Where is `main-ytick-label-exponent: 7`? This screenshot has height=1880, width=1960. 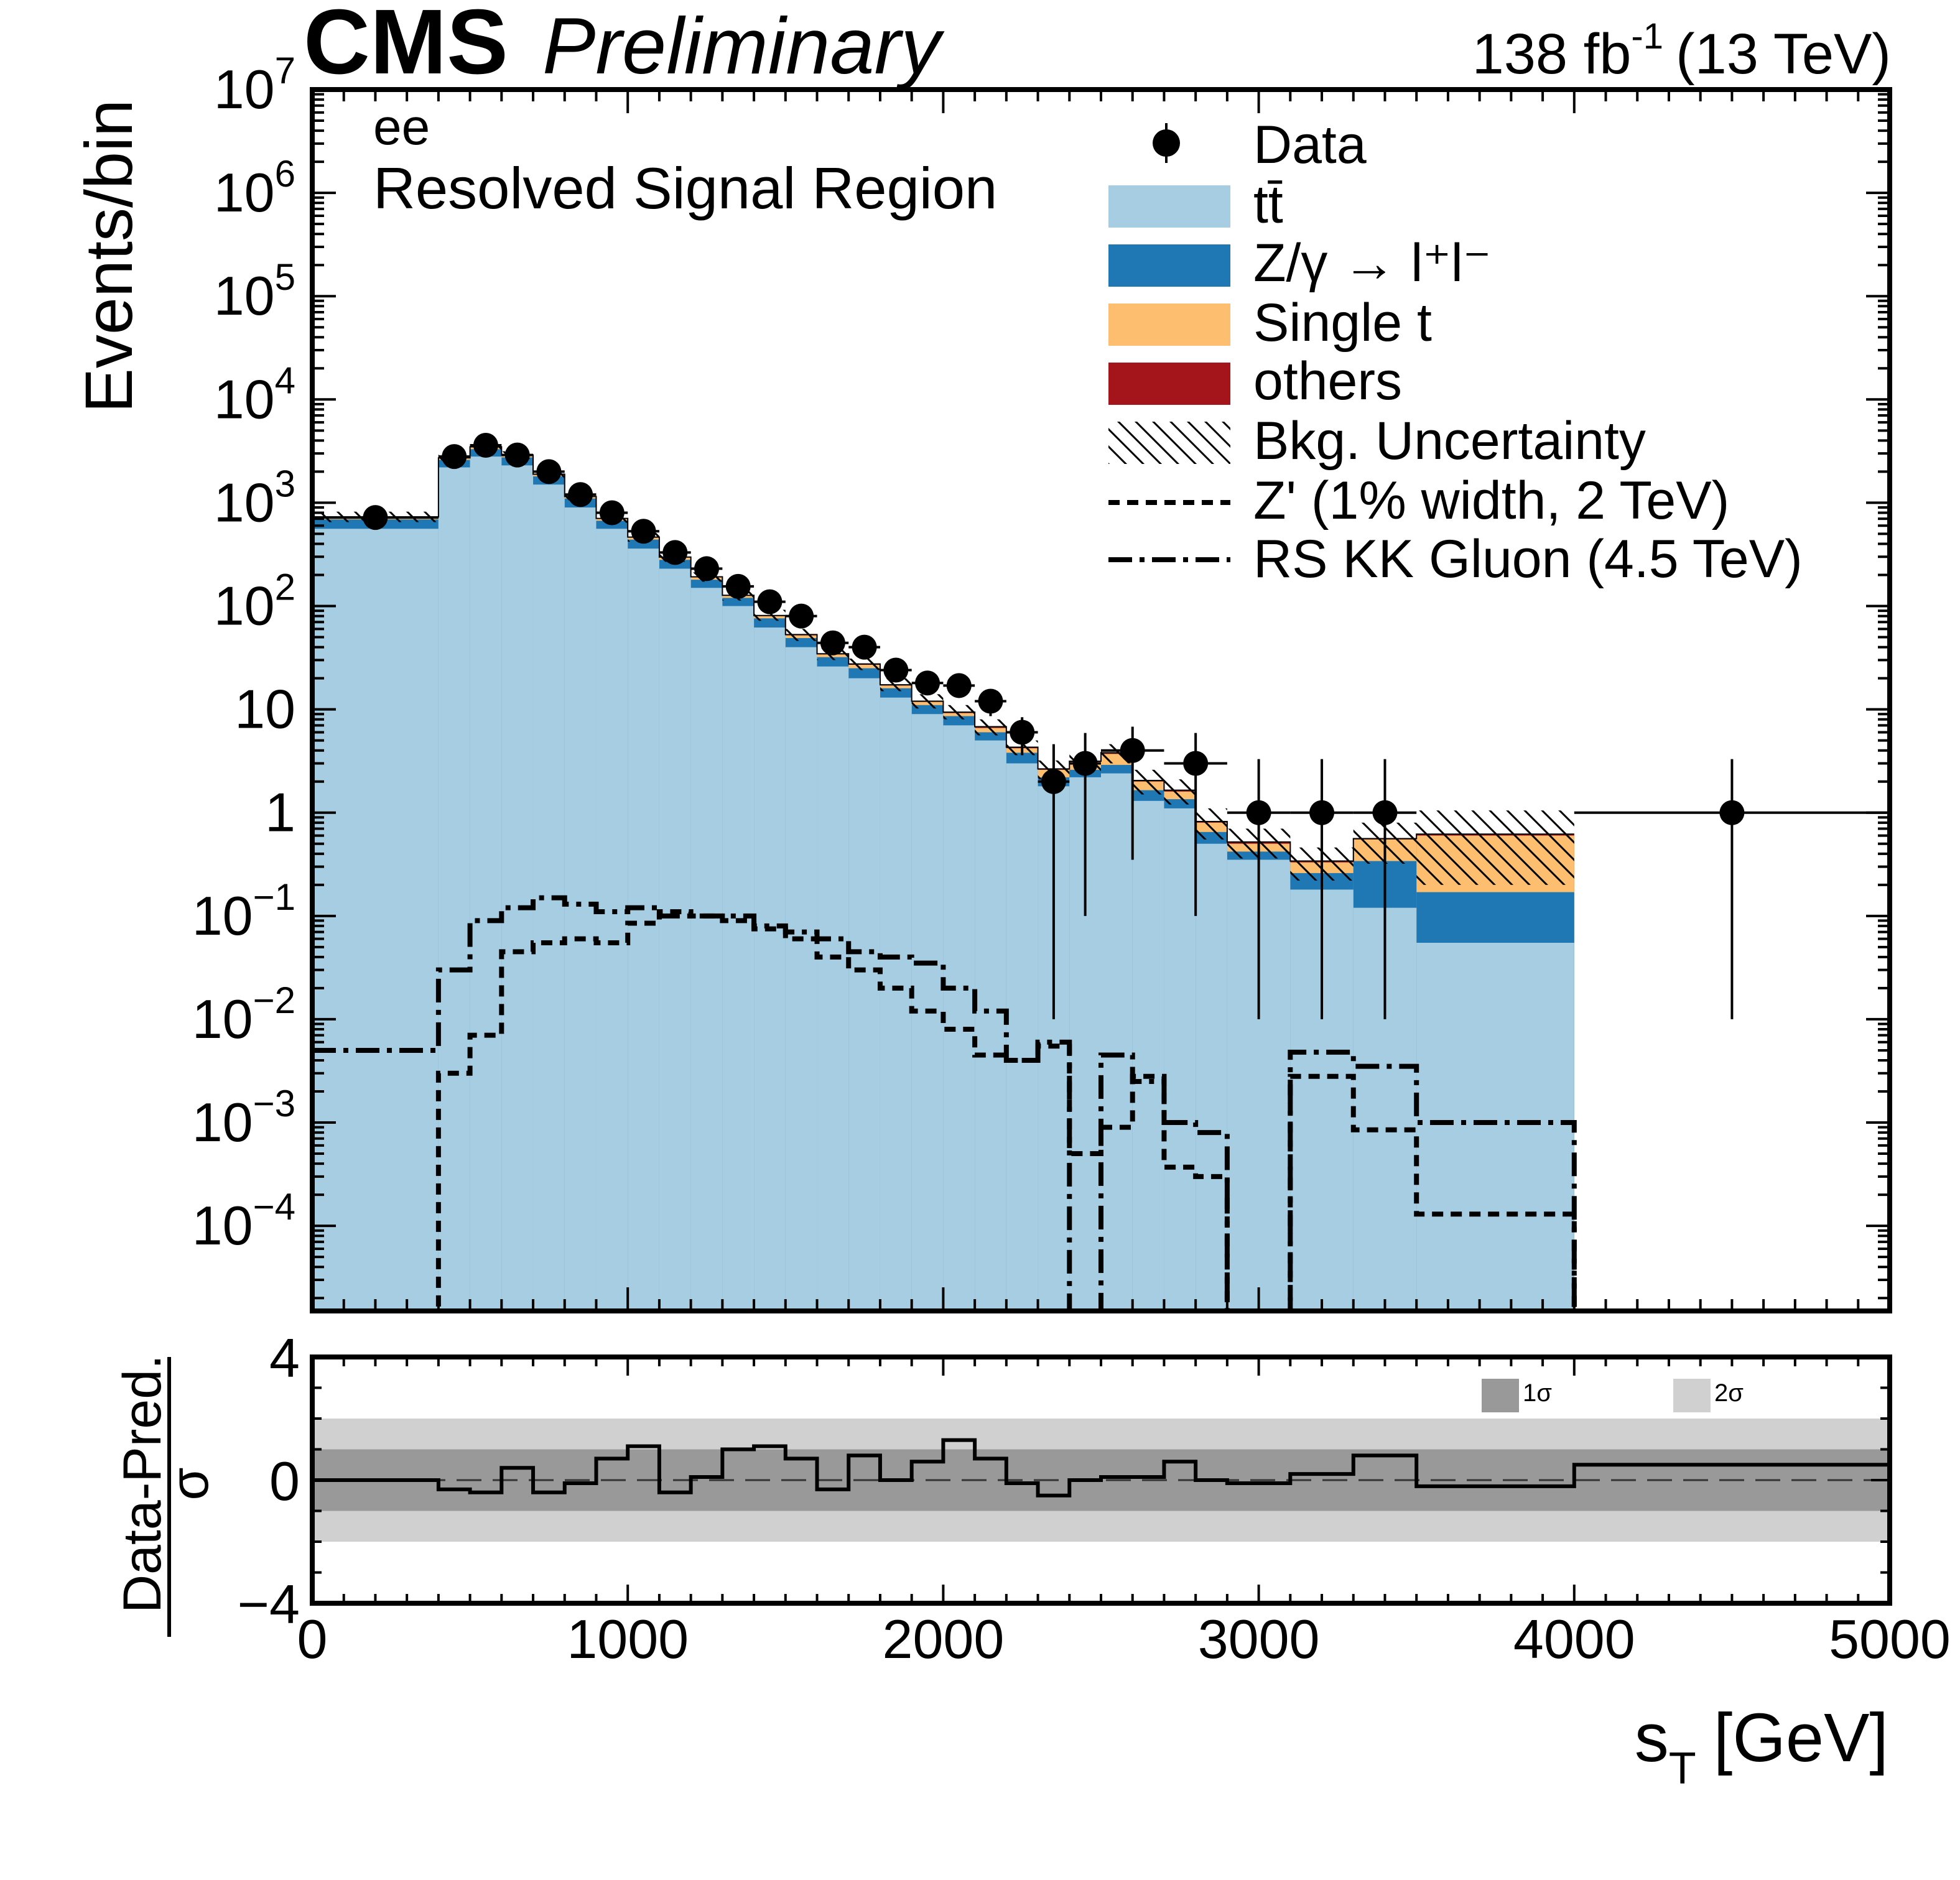
main-ytick-label-exponent: 7 is located at coordinates (285, 70).